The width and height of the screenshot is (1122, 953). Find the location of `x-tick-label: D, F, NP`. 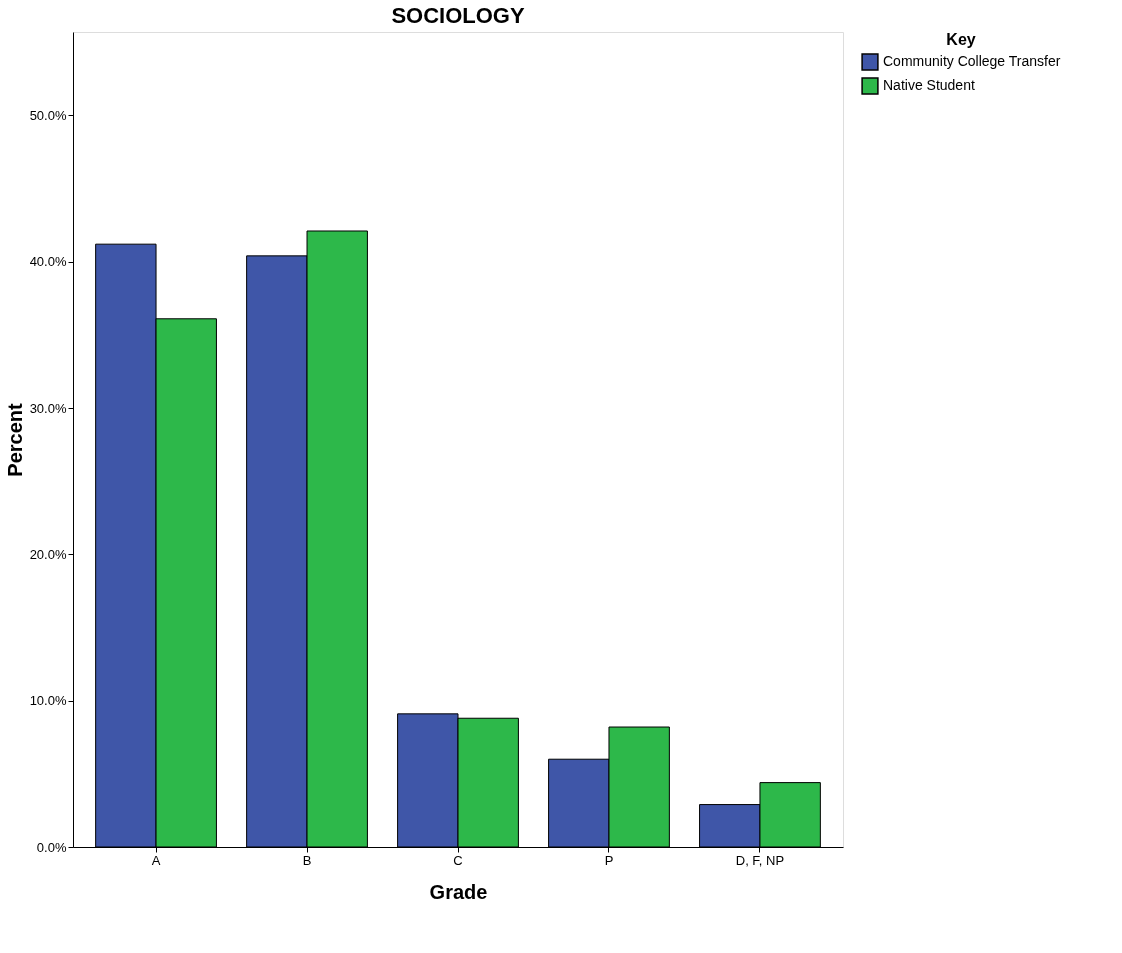

x-tick-label: D, F, NP is located at coordinates (760, 860).